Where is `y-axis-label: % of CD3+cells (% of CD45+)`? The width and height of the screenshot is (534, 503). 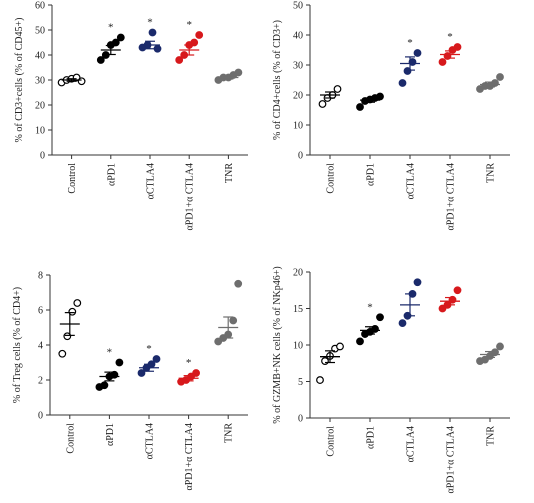
y-axis-label: % of CD3+cells (% of CD45+) is located at coordinates (19, 80).